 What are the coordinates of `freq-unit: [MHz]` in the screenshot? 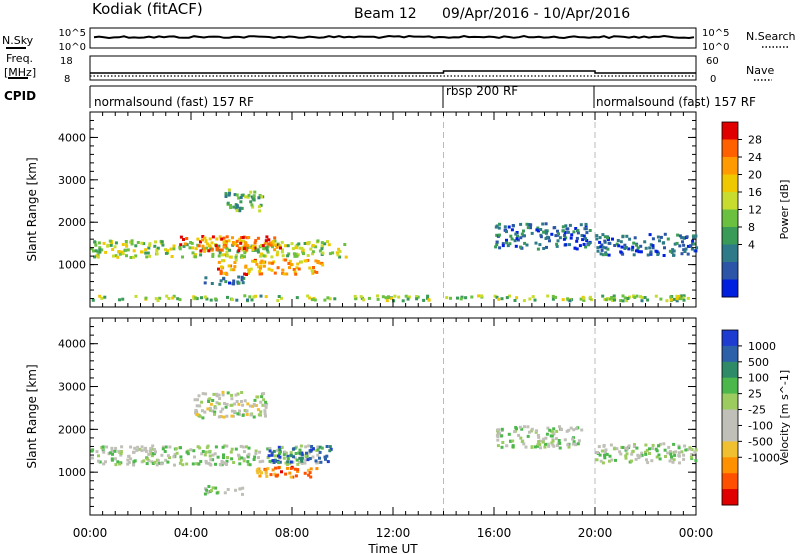 It's located at (20, 72).